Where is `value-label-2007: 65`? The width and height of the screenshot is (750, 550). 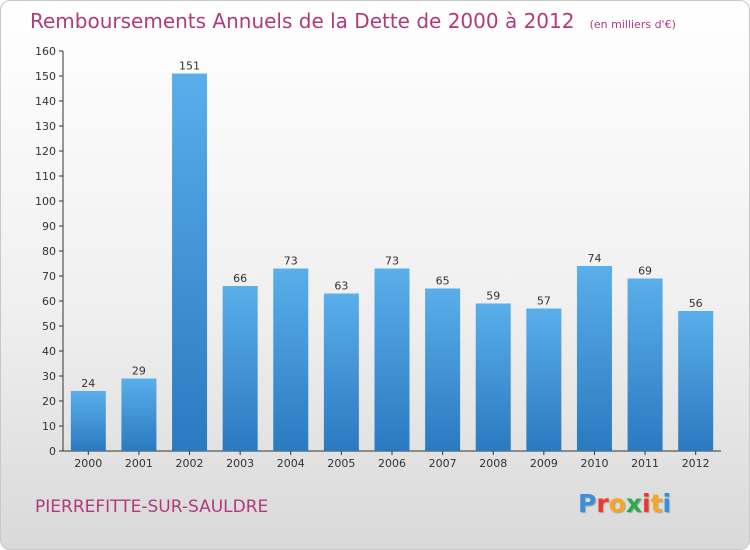
value-label-2007: 65 is located at coordinates (443, 281).